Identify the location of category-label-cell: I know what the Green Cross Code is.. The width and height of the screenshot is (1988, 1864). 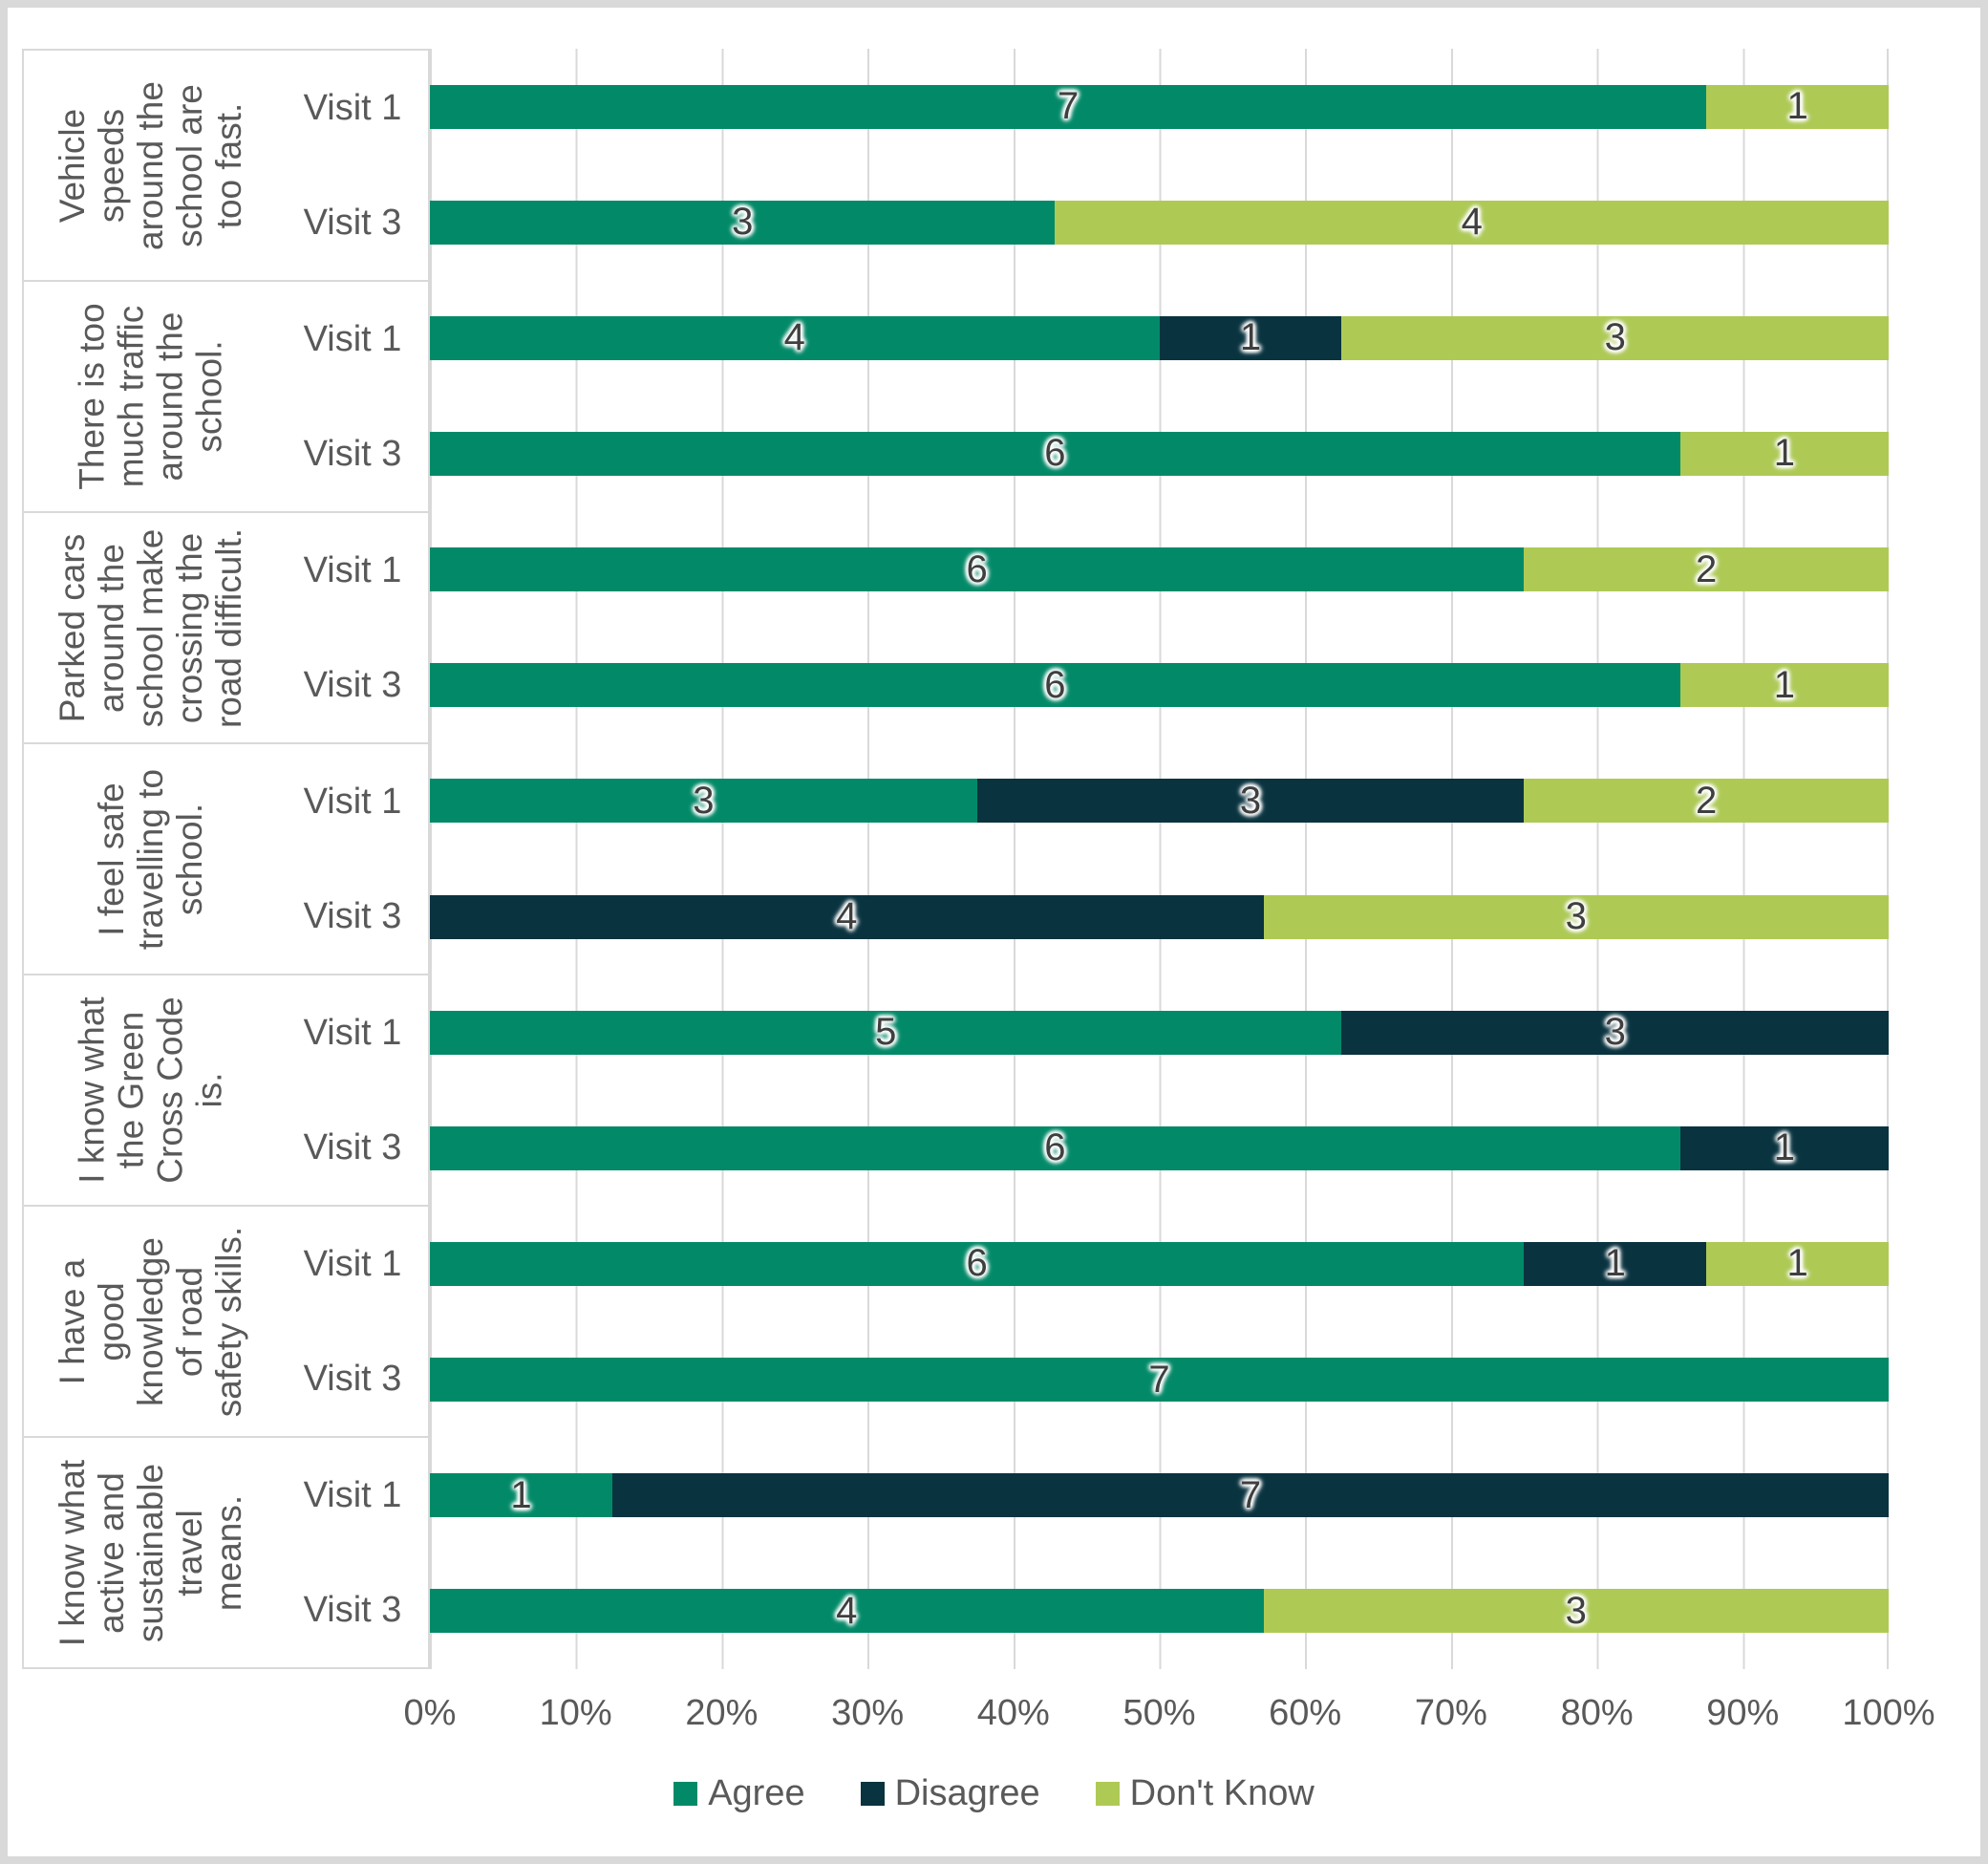
(150, 1090).